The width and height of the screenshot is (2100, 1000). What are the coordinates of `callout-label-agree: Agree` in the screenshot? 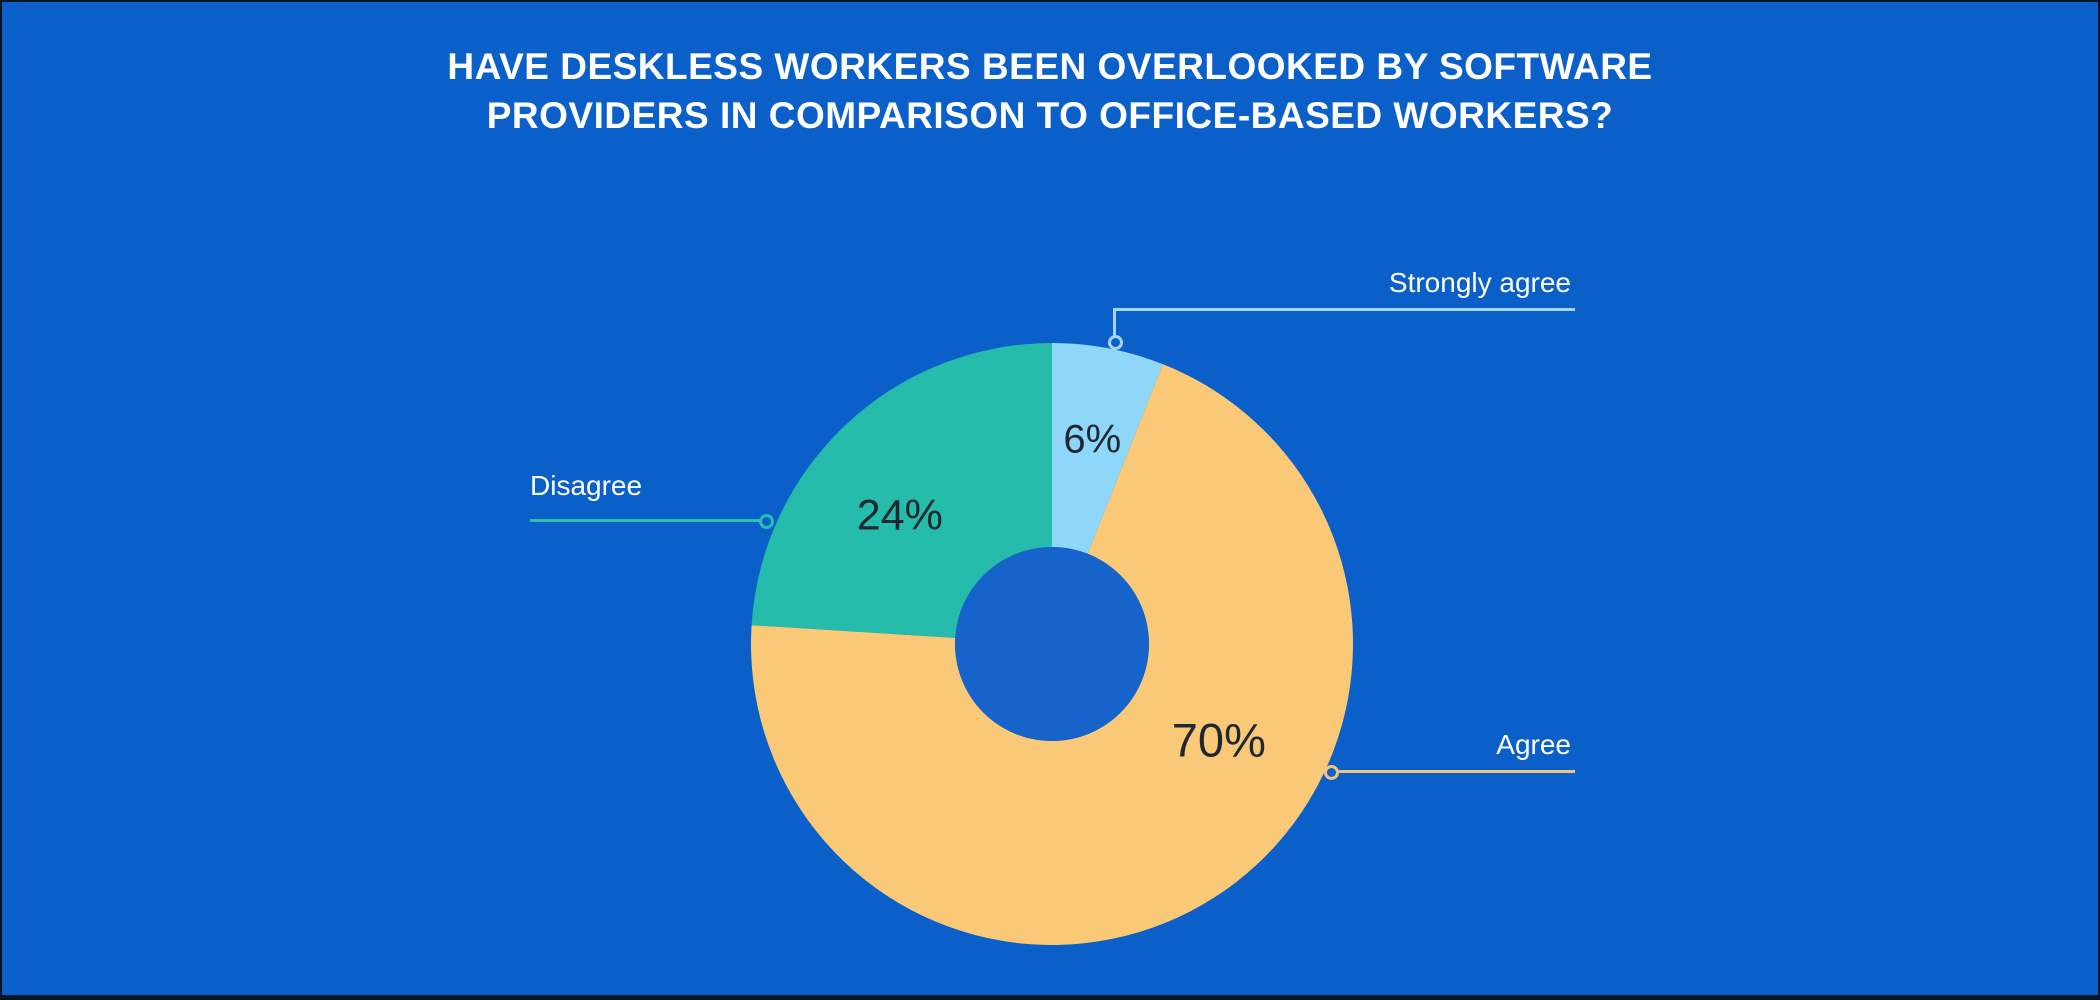 It's located at (1533, 744).